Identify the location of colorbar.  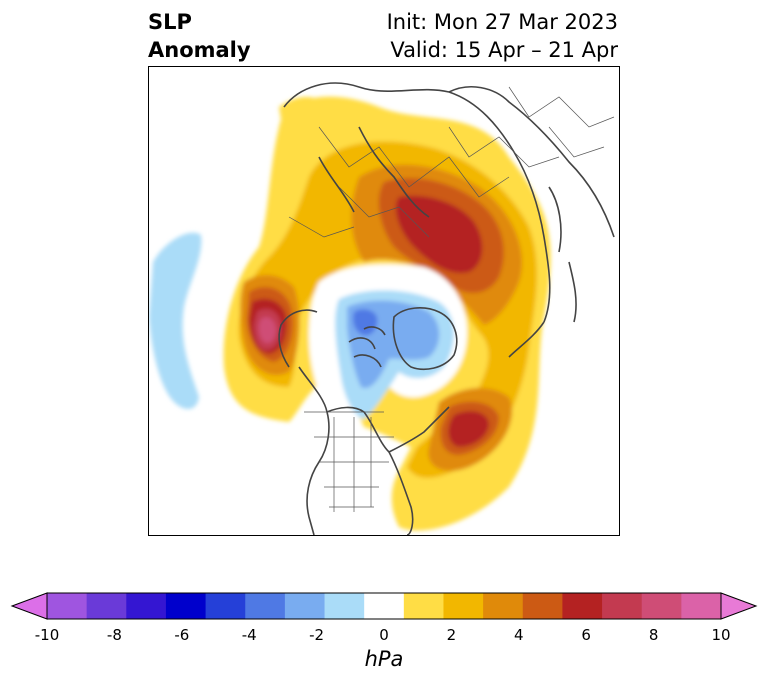
(384, 606).